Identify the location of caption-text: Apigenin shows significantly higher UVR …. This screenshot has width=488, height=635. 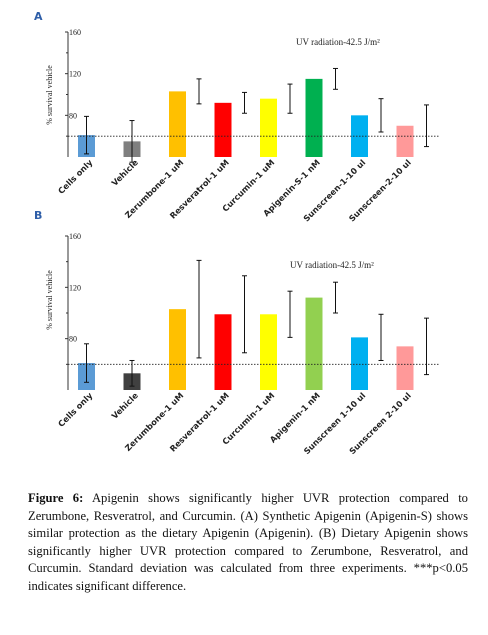
(248, 542).